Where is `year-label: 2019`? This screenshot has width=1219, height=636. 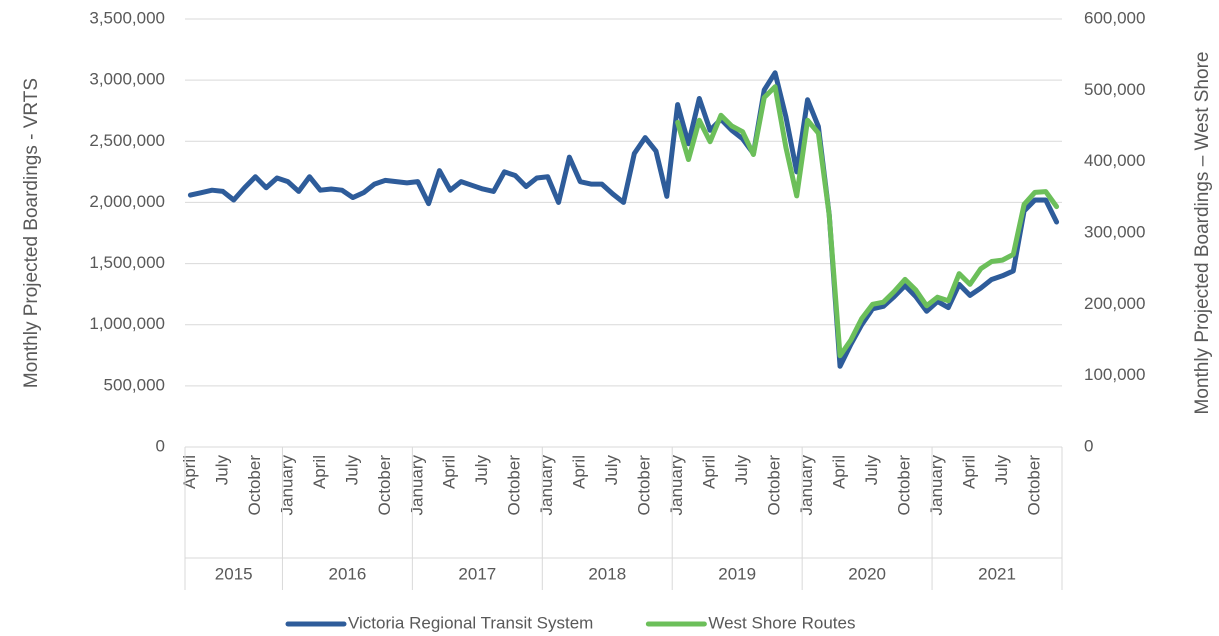
year-label: 2019 is located at coordinates (737, 573).